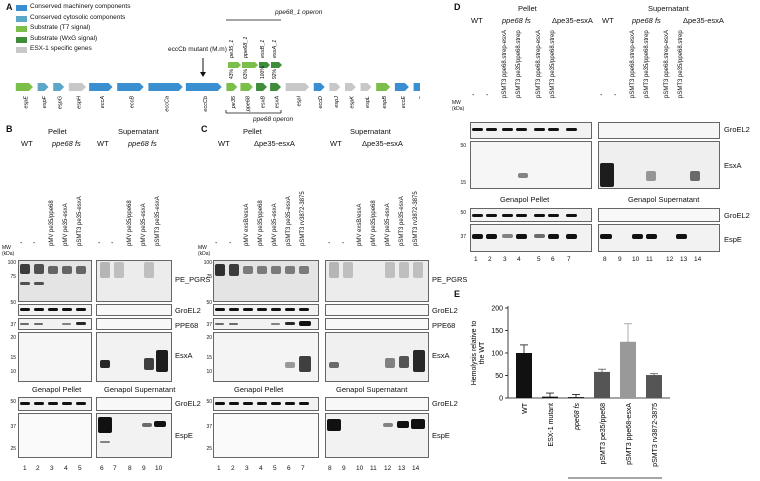 The height and width of the screenshot is (481, 760). What do you see at coordinates (11, 263) in the screenshot?
I see `mw-tick: 100` at bounding box center [11, 263].